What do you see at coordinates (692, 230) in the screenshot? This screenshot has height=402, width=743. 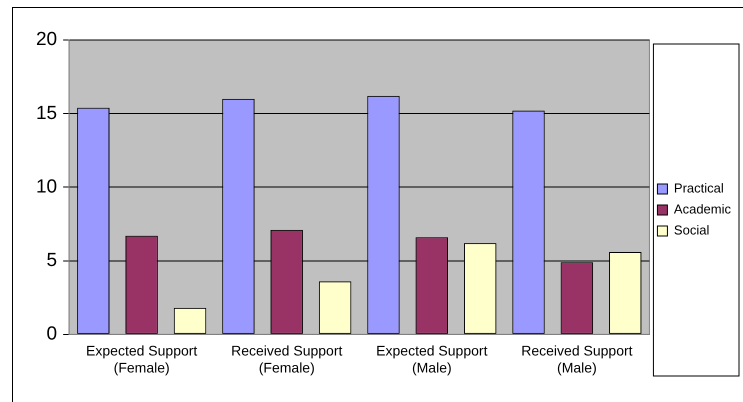 I see `legend-label: Social` at bounding box center [692, 230].